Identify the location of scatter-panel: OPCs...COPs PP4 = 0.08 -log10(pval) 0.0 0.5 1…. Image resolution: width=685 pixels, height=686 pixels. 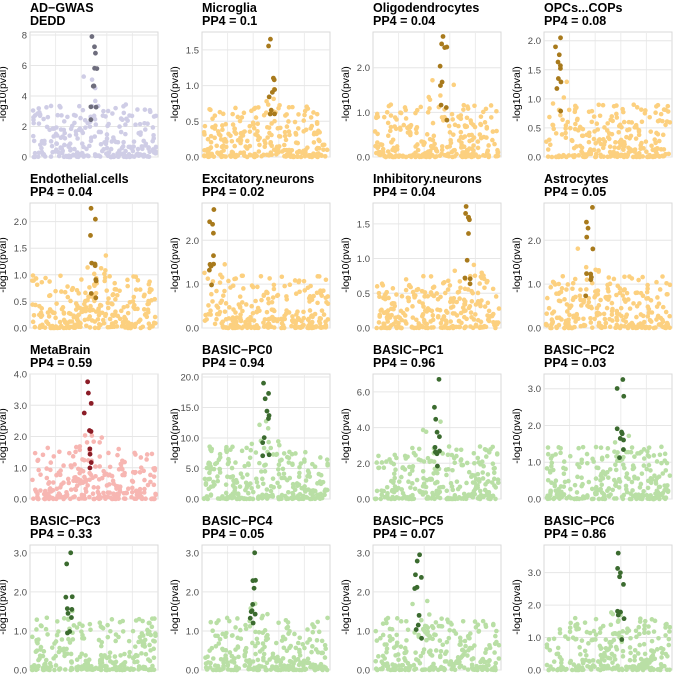
(598, 87).